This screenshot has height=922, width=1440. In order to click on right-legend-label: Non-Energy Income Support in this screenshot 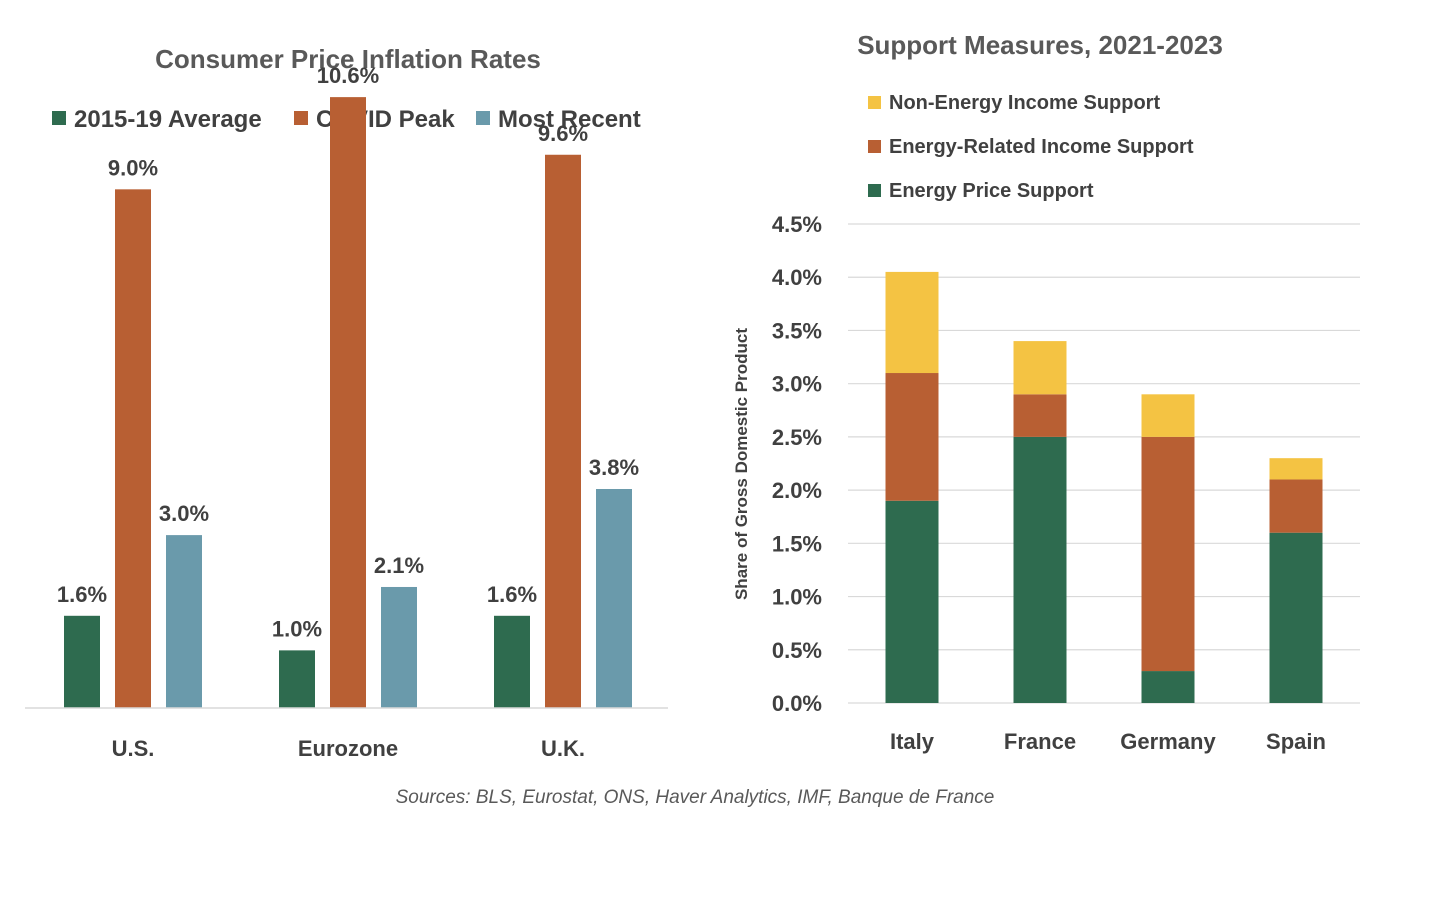, I will do `click(1024, 103)`.